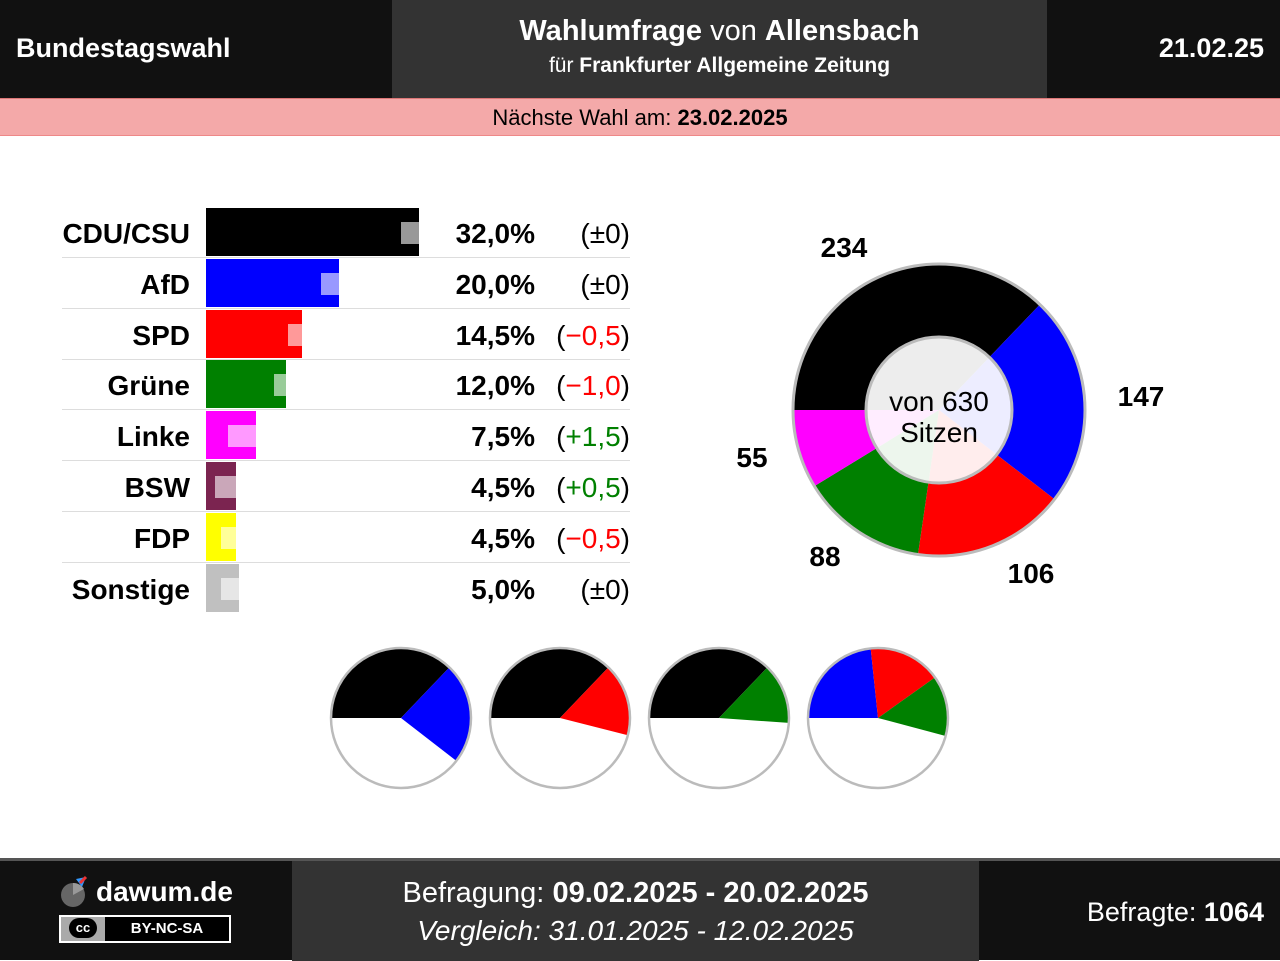 Image resolution: width=1280 pixels, height=961 pixels. What do you see at coordinates (939, 432) in the screenshot?
I see `donut-center-text: Sitzen` at bounding box center [939, 432].